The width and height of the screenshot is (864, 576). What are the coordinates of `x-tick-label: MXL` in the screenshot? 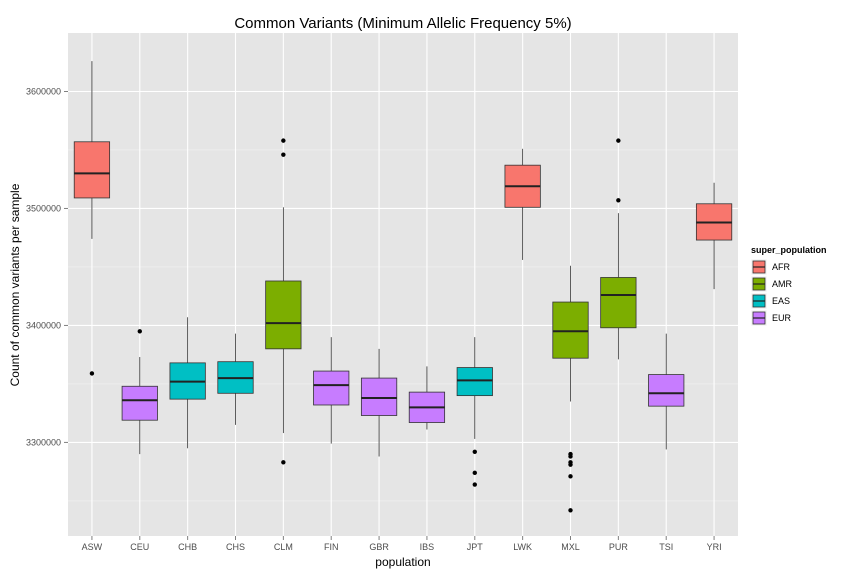 It's located at (570, 547).